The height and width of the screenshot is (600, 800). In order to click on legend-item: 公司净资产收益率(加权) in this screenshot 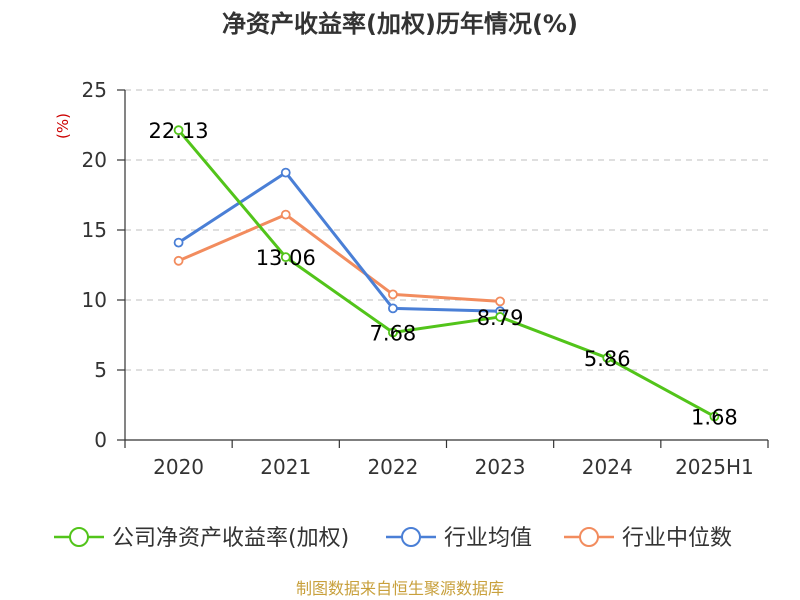, I will do `click(201, 538)`.